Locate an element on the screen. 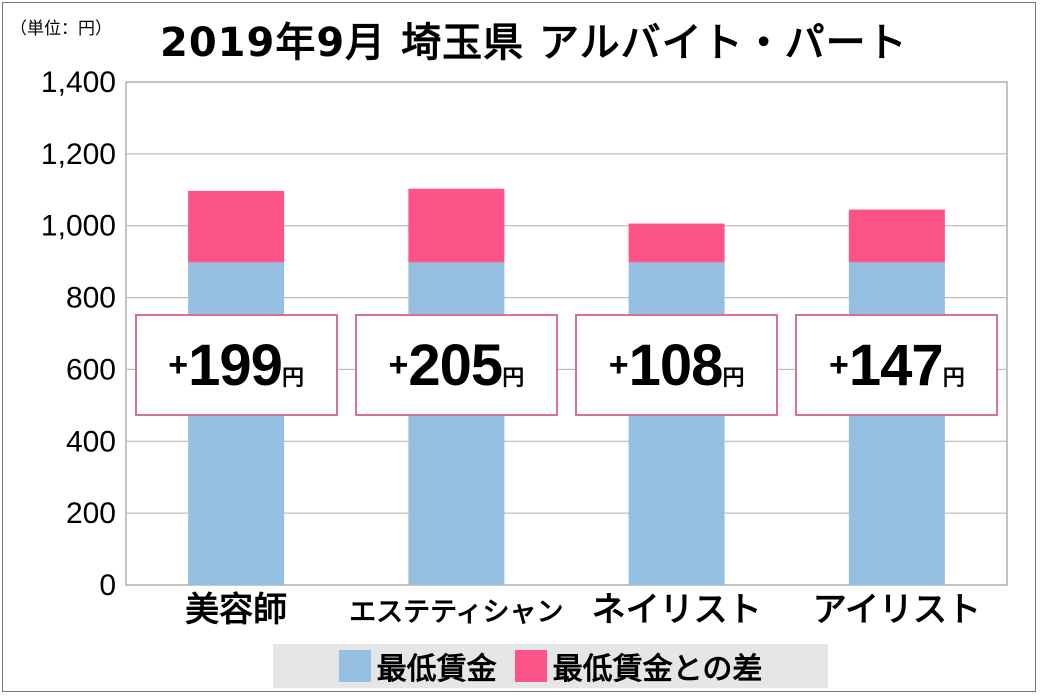 This screenshot has width=1040, height=696. y-tick-label: 1,000 is located at coordinates (78, 226).